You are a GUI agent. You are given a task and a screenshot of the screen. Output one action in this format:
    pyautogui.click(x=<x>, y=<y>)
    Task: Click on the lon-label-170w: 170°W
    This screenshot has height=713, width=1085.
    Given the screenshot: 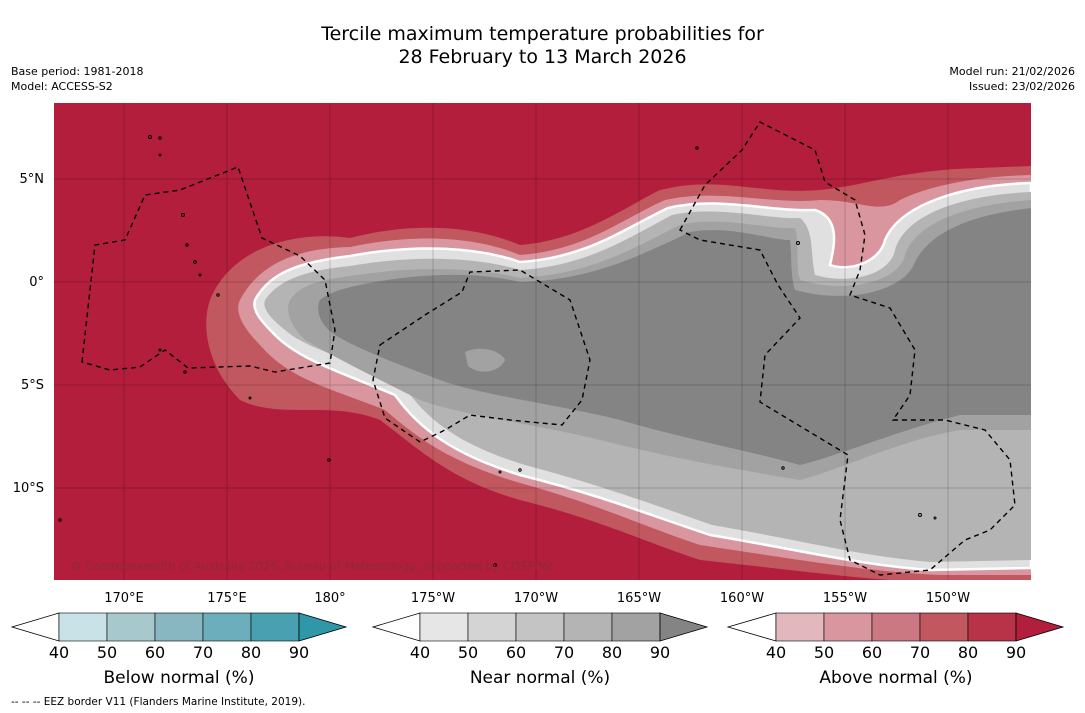 What is the action you would take?
    pyautogui.click(x=536, y=598)
    